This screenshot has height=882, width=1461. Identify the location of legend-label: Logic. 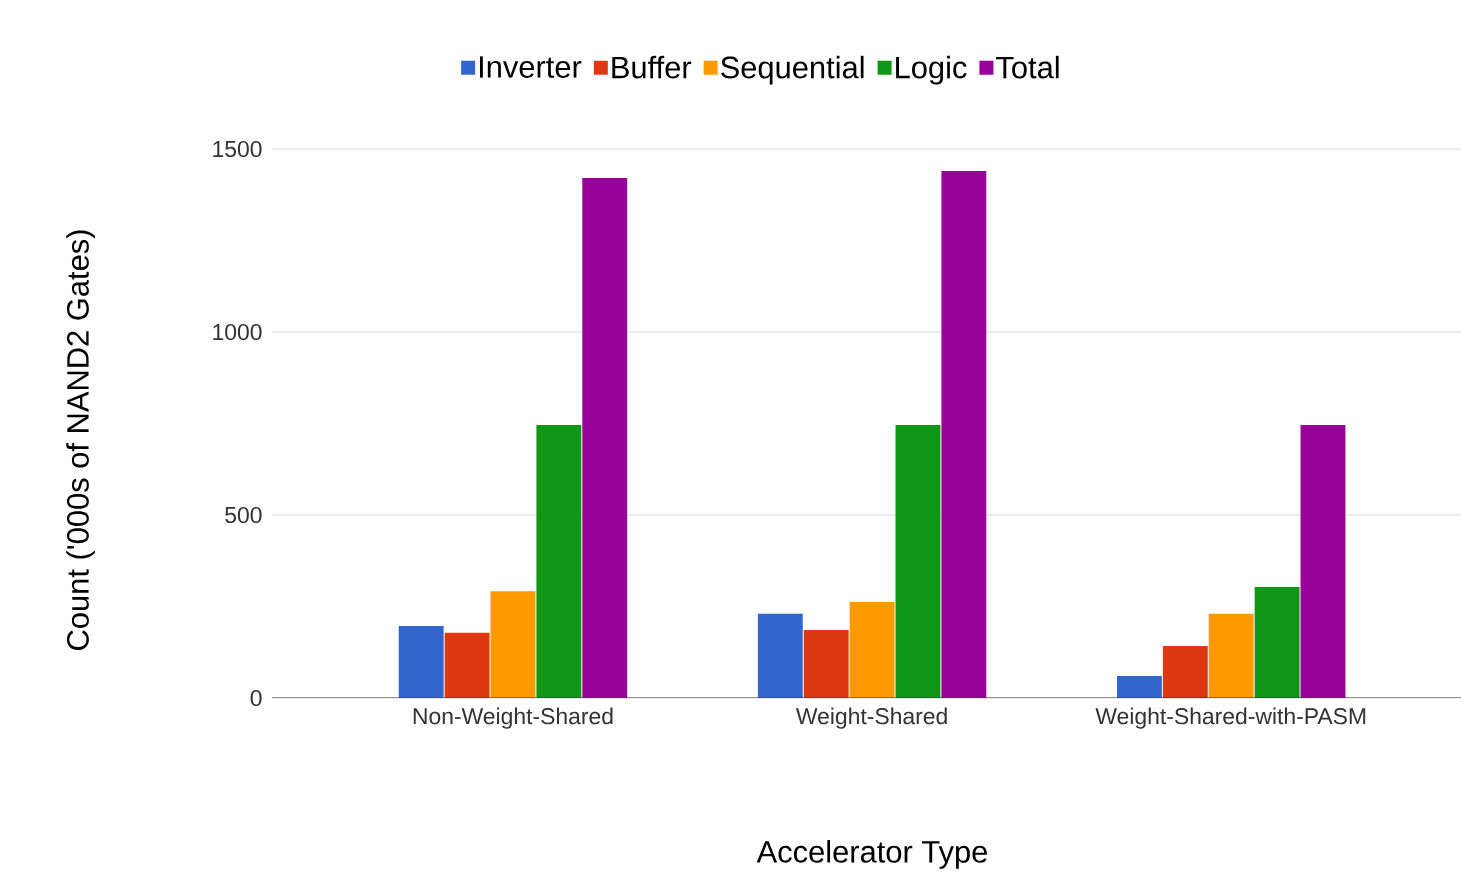
(931, 70).